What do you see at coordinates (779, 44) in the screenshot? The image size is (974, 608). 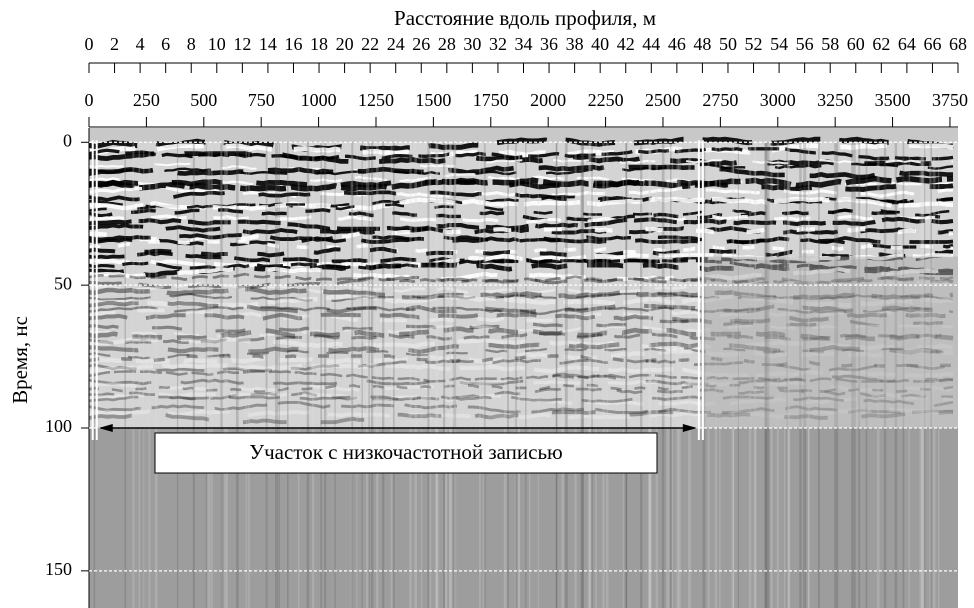 I see `top-tick-label: 54` at bounding box center [779, 44].